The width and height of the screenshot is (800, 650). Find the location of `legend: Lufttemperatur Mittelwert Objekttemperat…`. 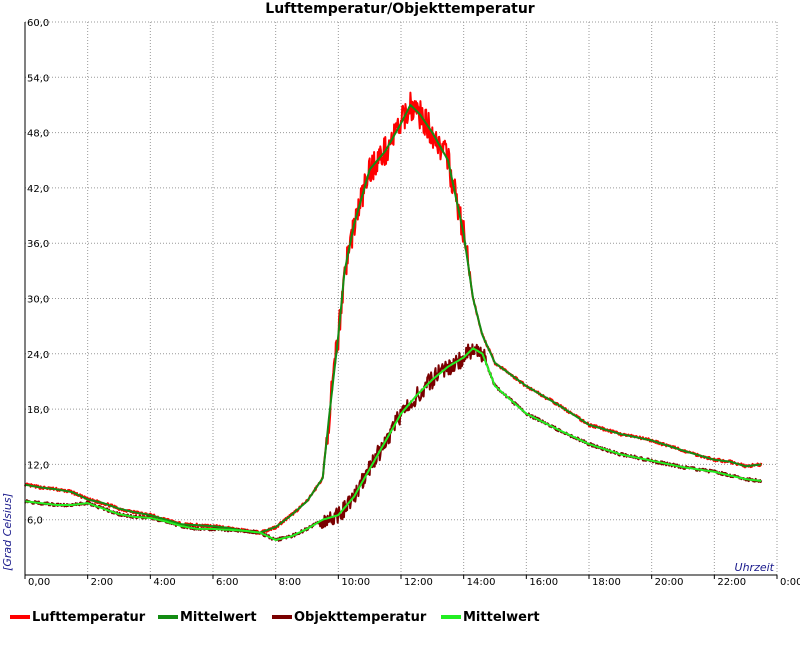

legend: Lufttemperatur Mittelwert Objekttemperat… is located at coordinates (400, 618).